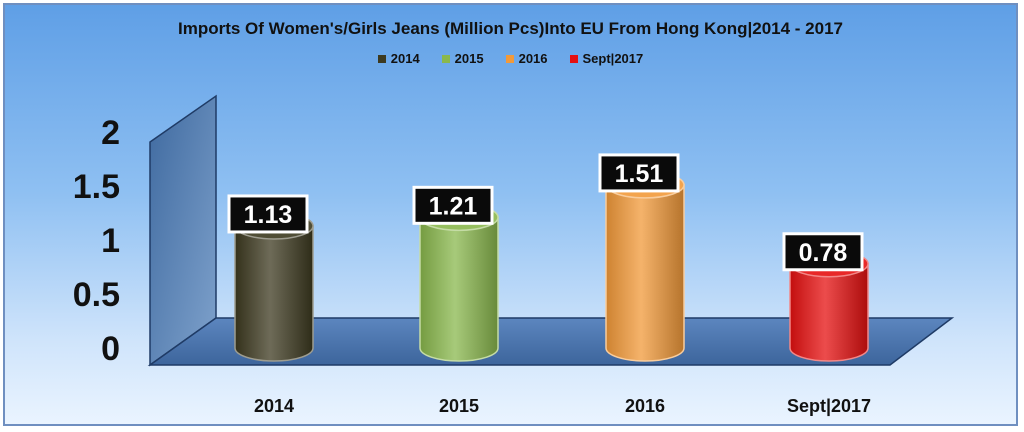 This screenshot has width=1024, height=432. What do you see at coordinates (533, 58) in the screenshot?
I see `legend-label: 2016` at bounding box center [533, 58].